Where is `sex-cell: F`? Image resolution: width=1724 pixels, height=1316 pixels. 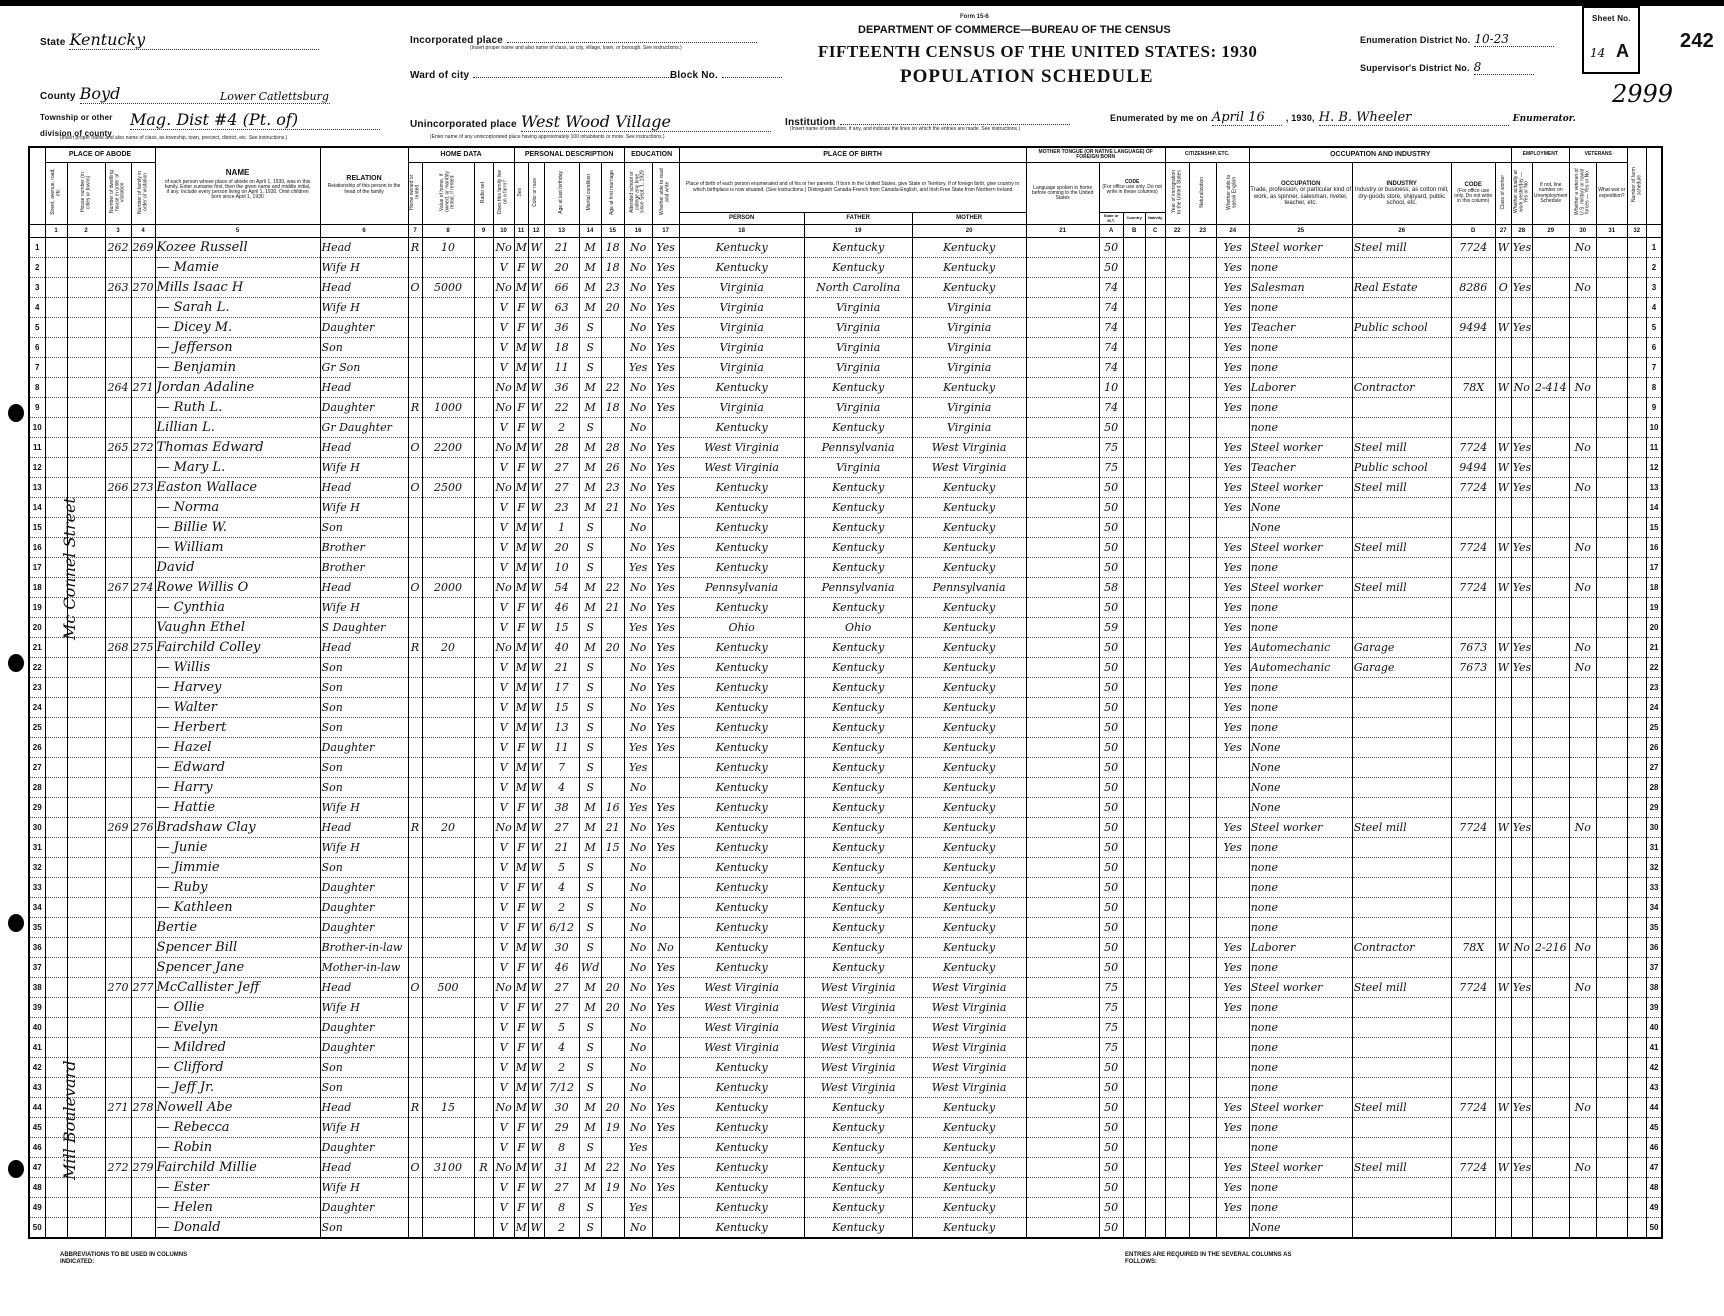
sex-cell: F is located at coordinates (521, 1187).